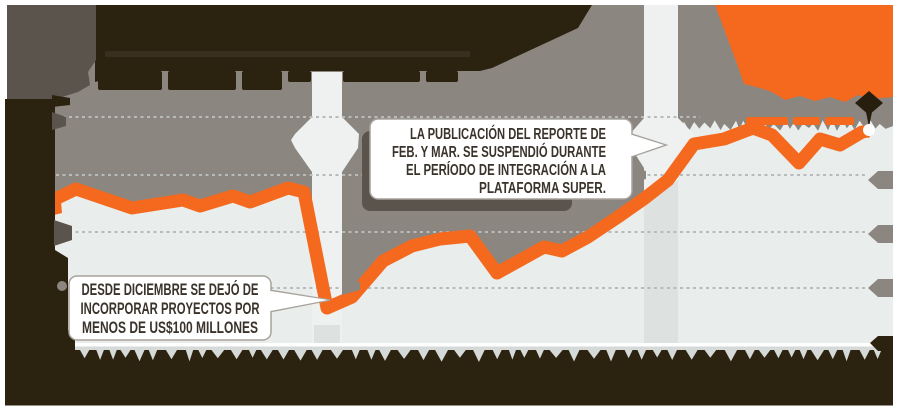 Image resolution: width=900 pixels, height=420 pixels. Describe the element at coordinates (170, 328) in the screenshot. I see `svg-text: MENOS DE US$100 MILLONES` at that location.